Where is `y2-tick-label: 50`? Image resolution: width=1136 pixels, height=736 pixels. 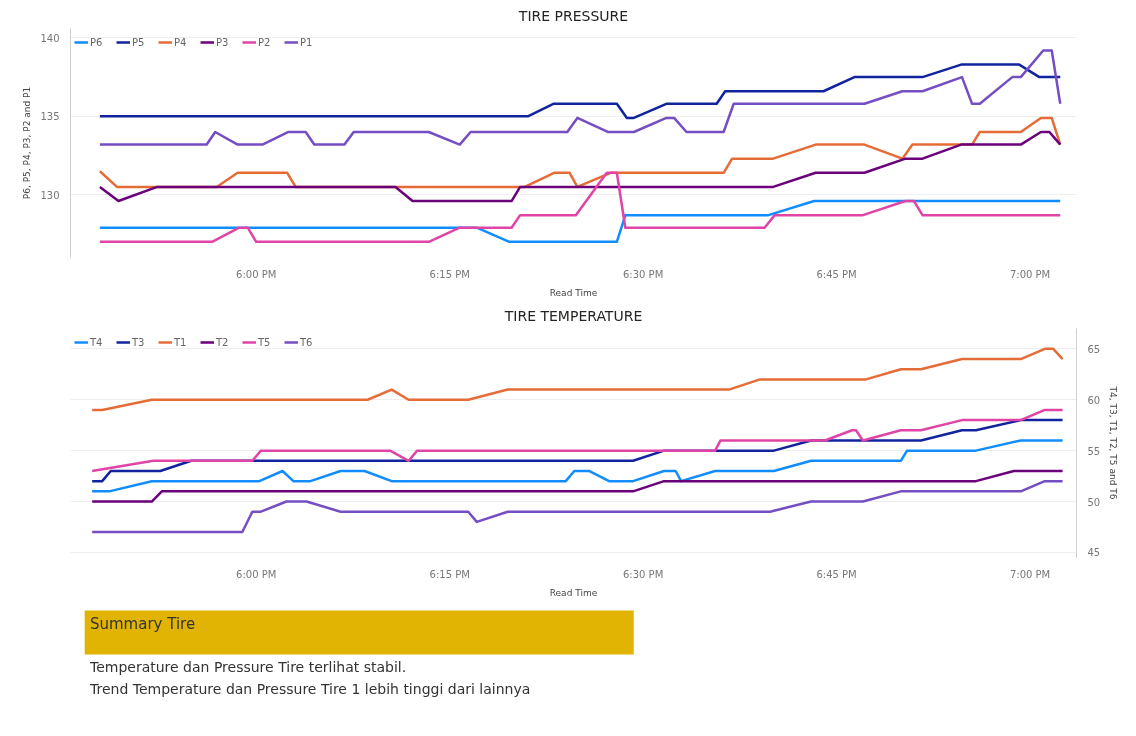 y2-tick-label: 50 is located at coordinates (1094, 502).